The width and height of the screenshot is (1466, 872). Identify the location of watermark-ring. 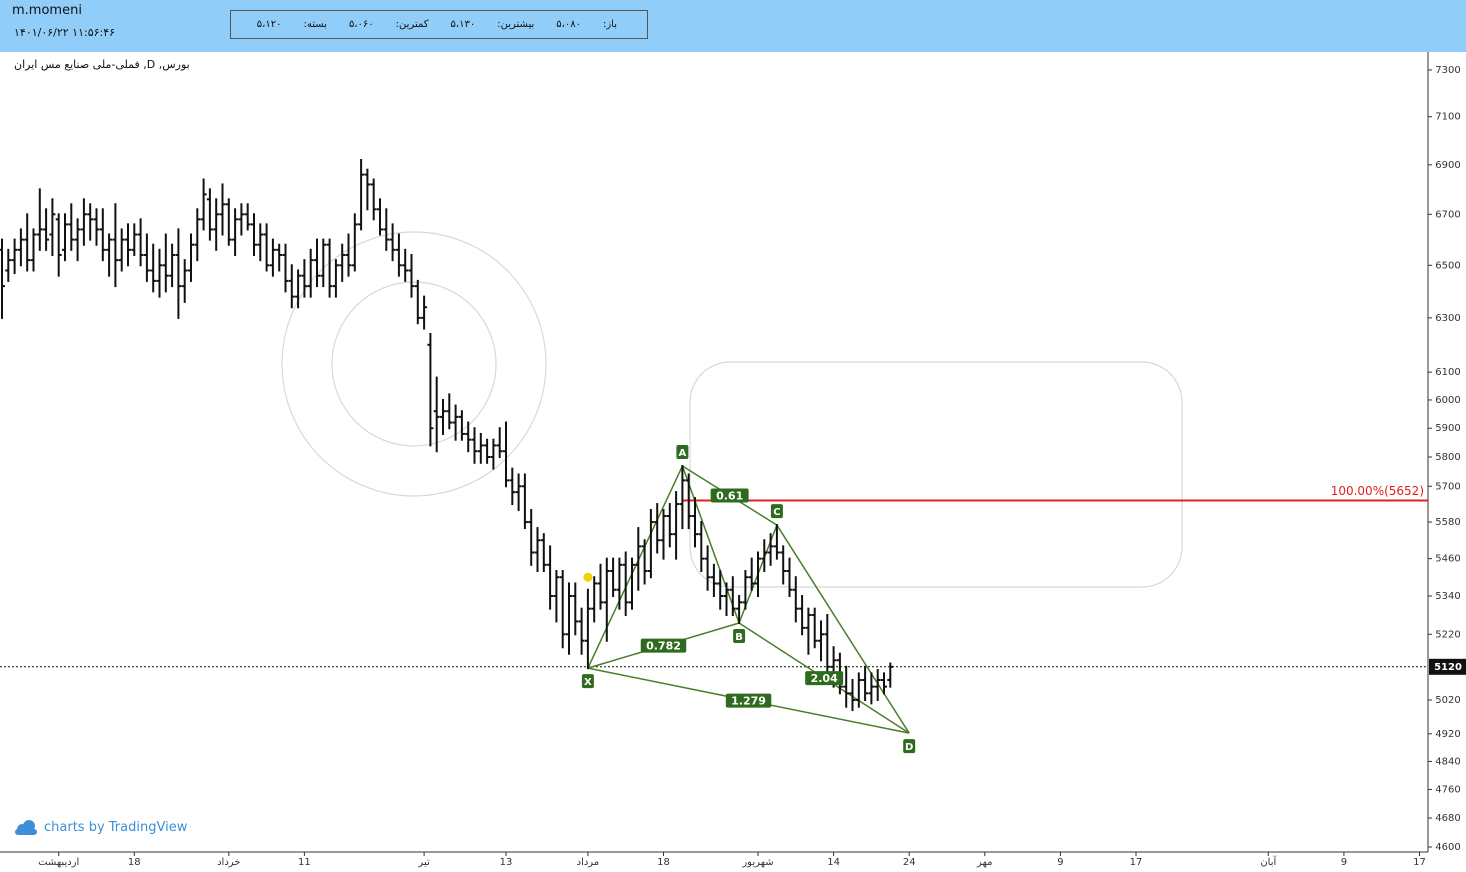
(414, 364).